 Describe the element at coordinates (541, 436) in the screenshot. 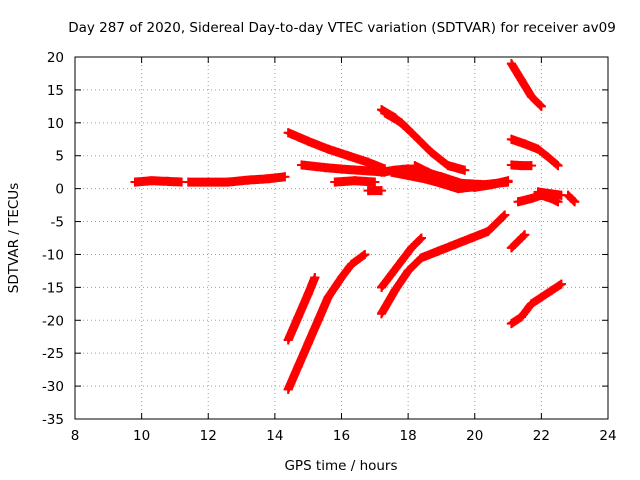

I see `x-tick-label: 22` at that location.